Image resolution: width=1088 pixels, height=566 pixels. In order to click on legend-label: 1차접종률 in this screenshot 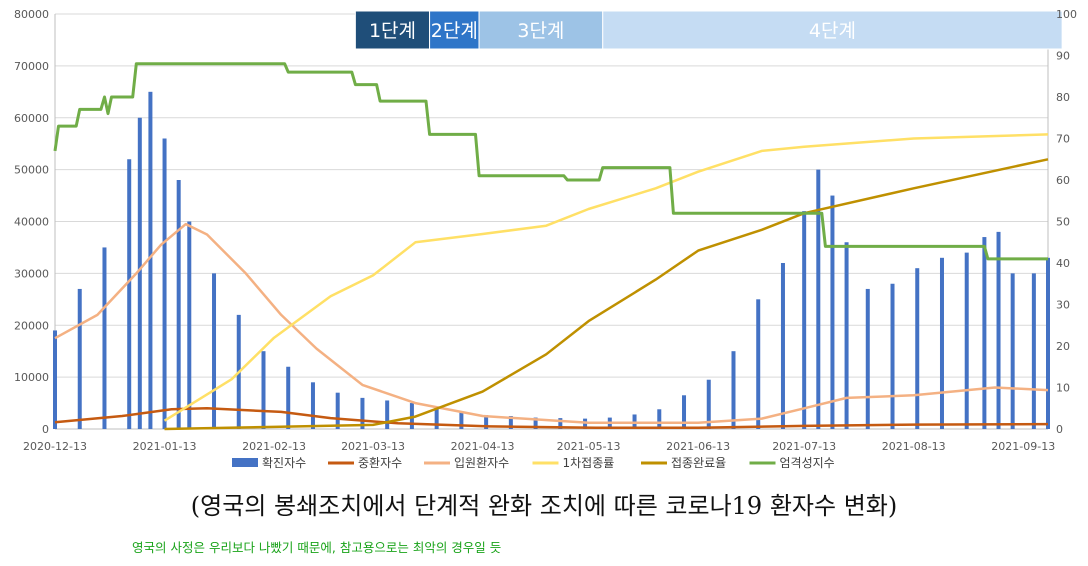, I will do `click(589, 463)`.